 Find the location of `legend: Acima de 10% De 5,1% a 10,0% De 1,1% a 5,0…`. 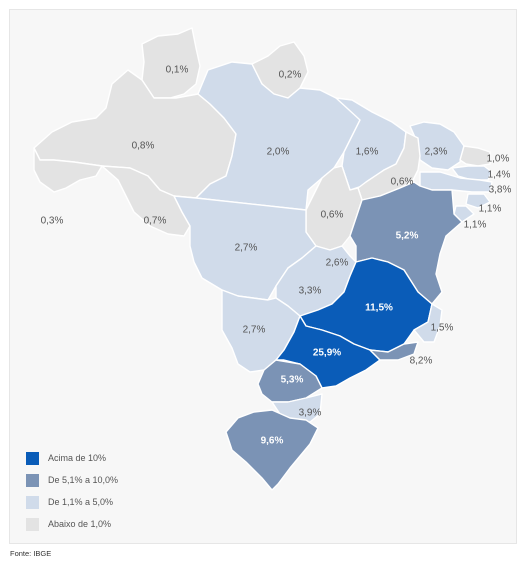

legend: Acima de 10% De 5,1% a 10,0% De 1,1% a 5,0… is located at coordinates (72, 491).